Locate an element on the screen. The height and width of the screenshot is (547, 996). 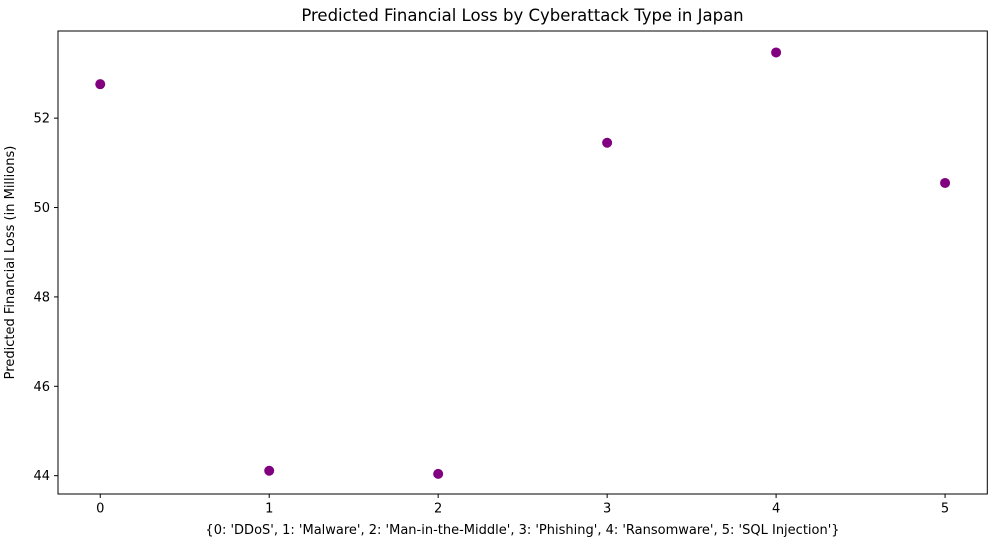
y-tick-label: 52 is located at coordinates (41, 119).